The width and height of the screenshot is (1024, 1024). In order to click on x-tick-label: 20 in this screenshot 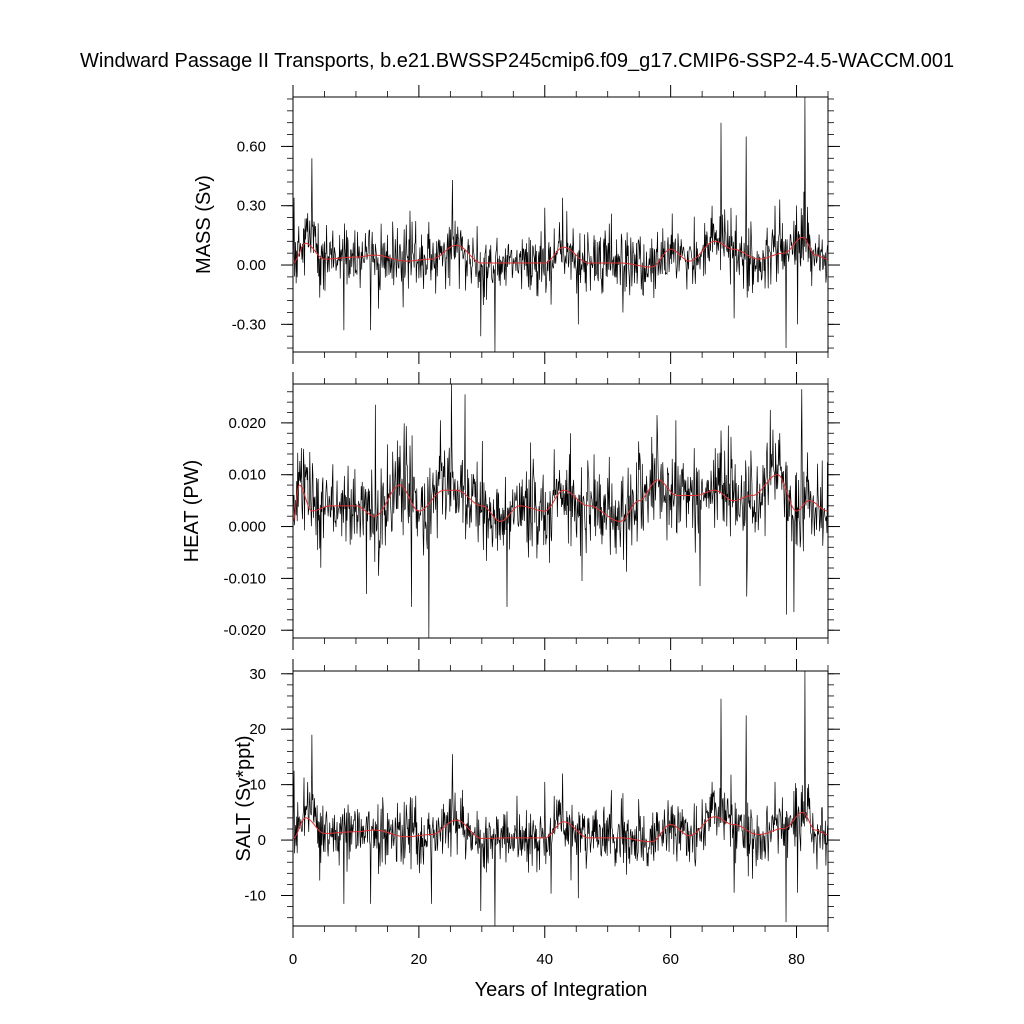, I will do `click(419, 959)`.